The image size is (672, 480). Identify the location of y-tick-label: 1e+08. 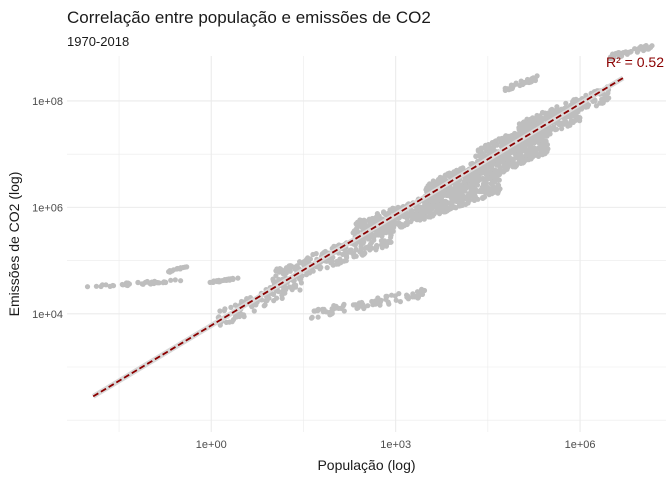
(47, 102).